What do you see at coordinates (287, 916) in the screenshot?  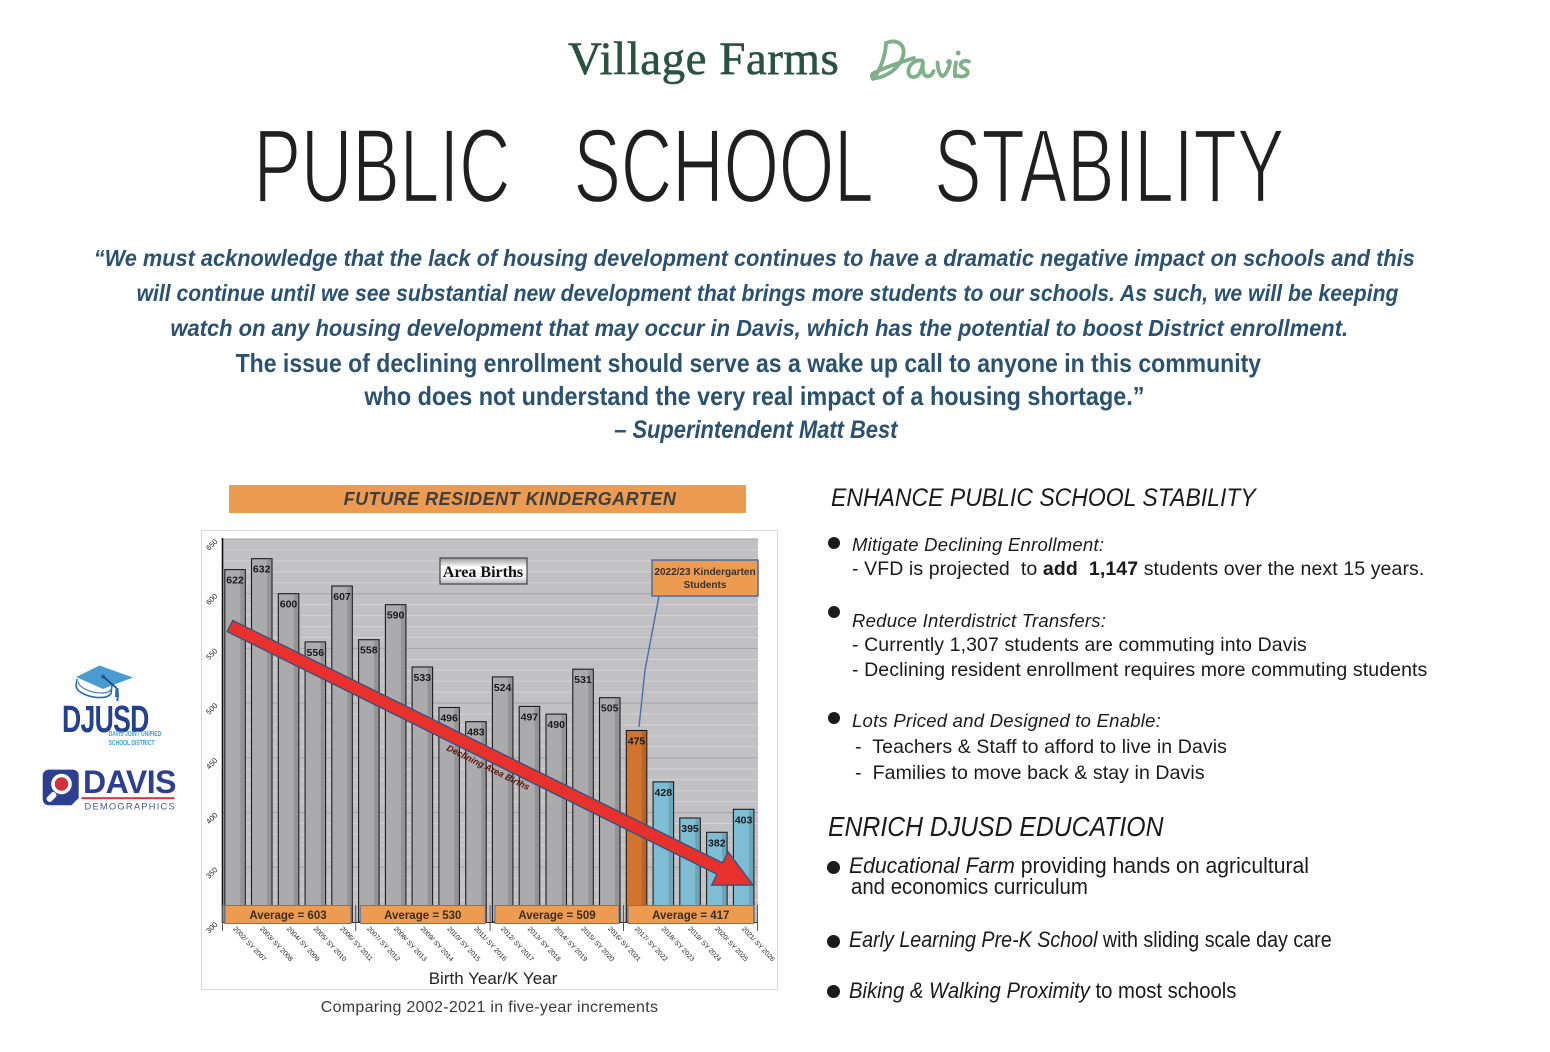 I see `svg-text: Average = 603` at bounding box center [287, 916].